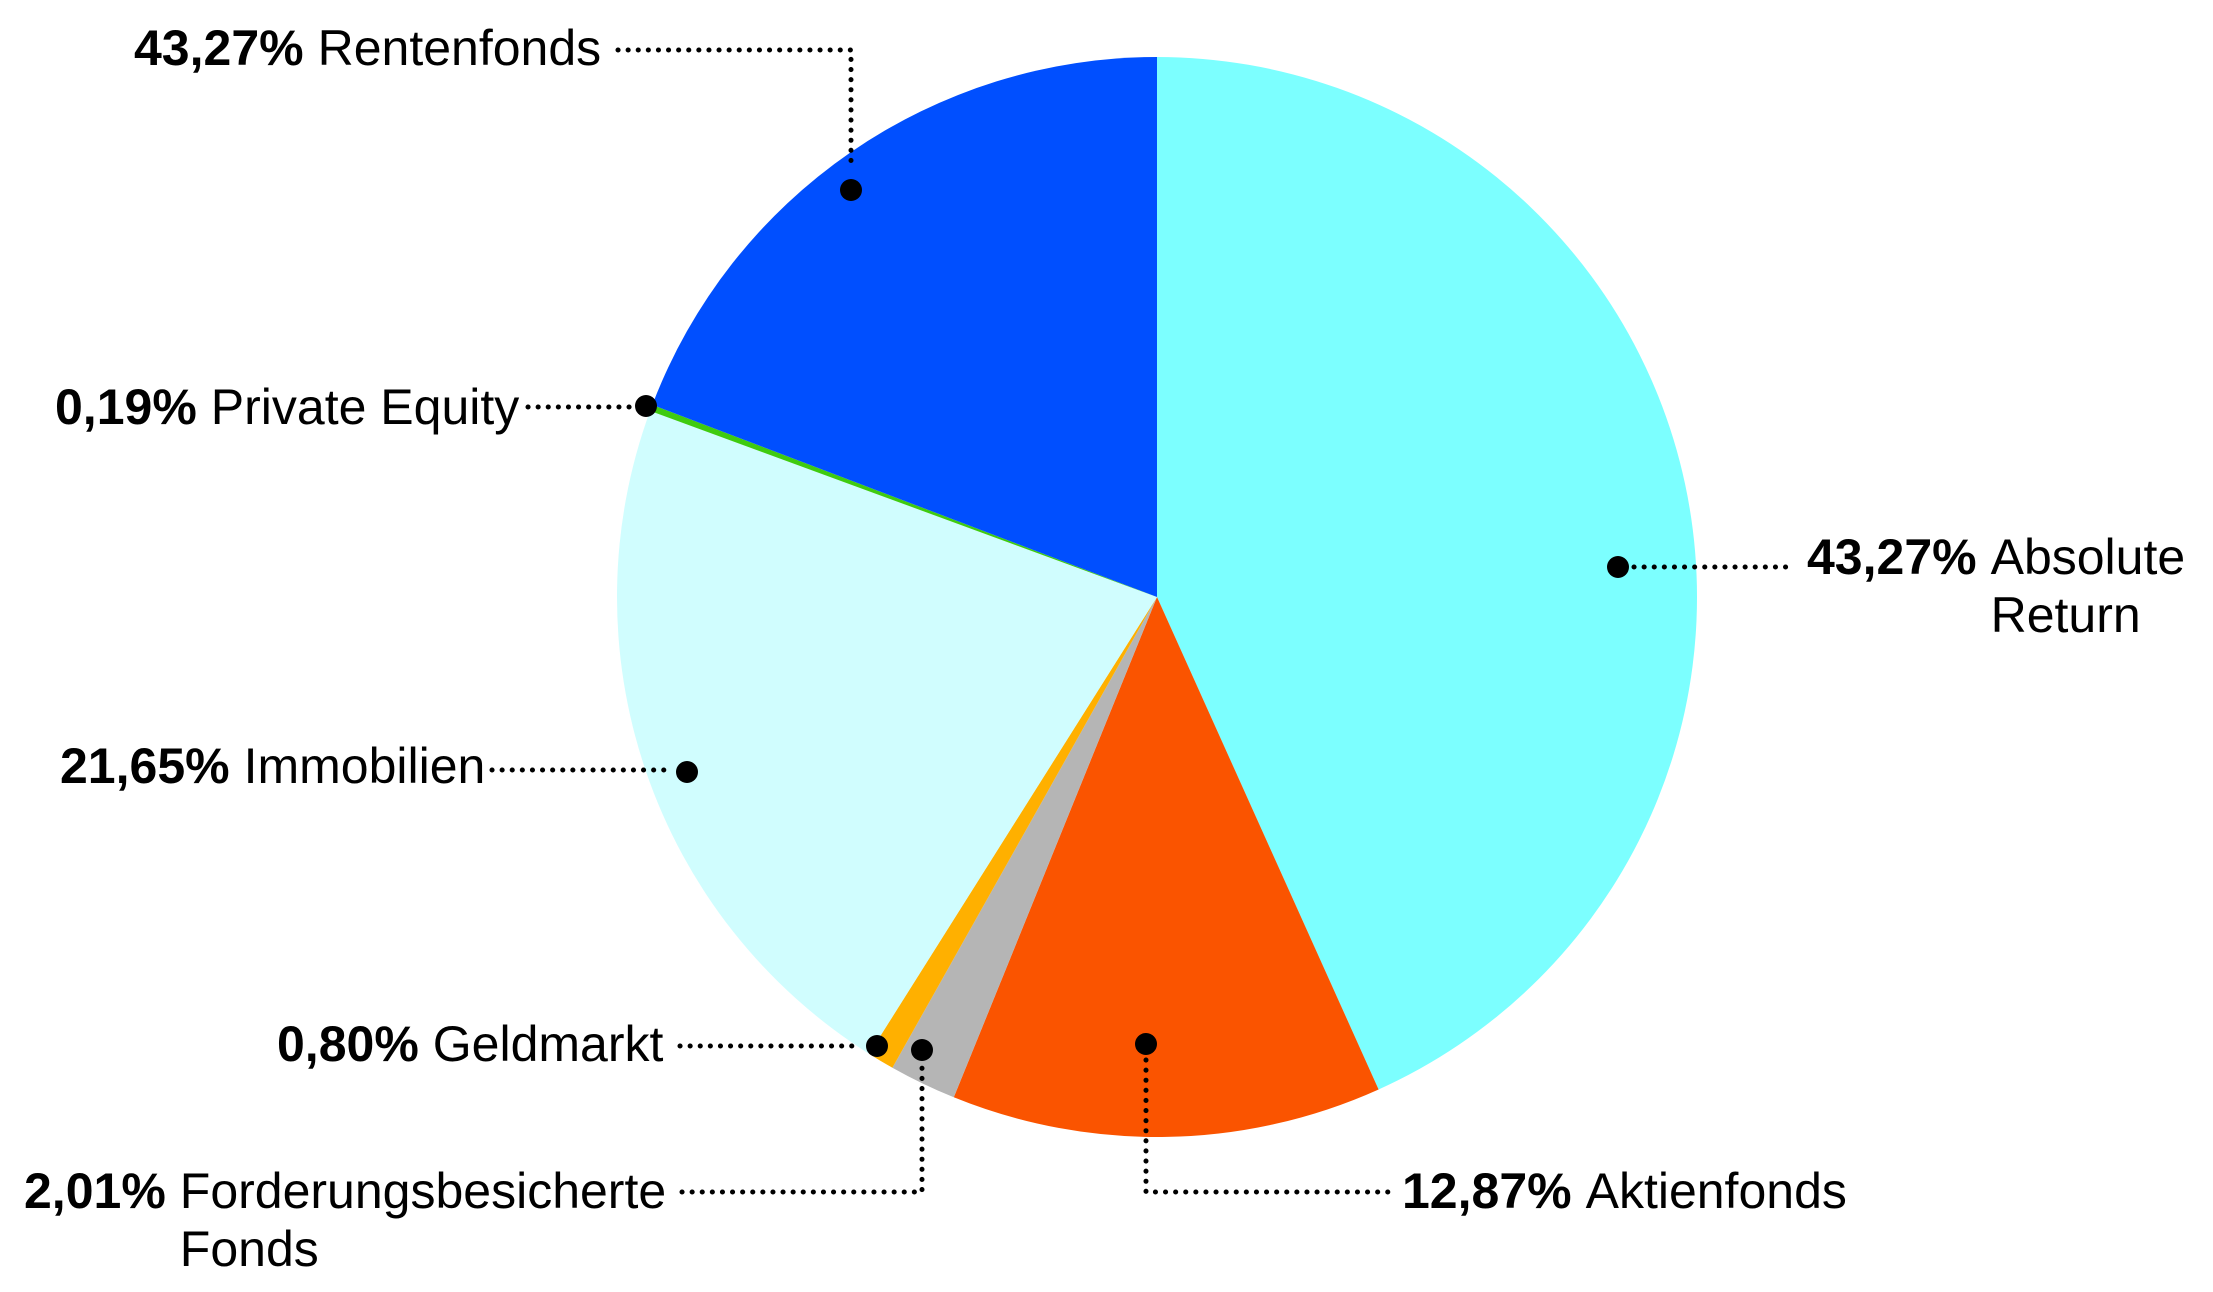  What do you see at coordinates (423, 1220) in the screenshot?
I see `label-forderungsbesicherte-fonds-name: Forderungsbesicherte Fonds` at bounding box center [423, 1220].